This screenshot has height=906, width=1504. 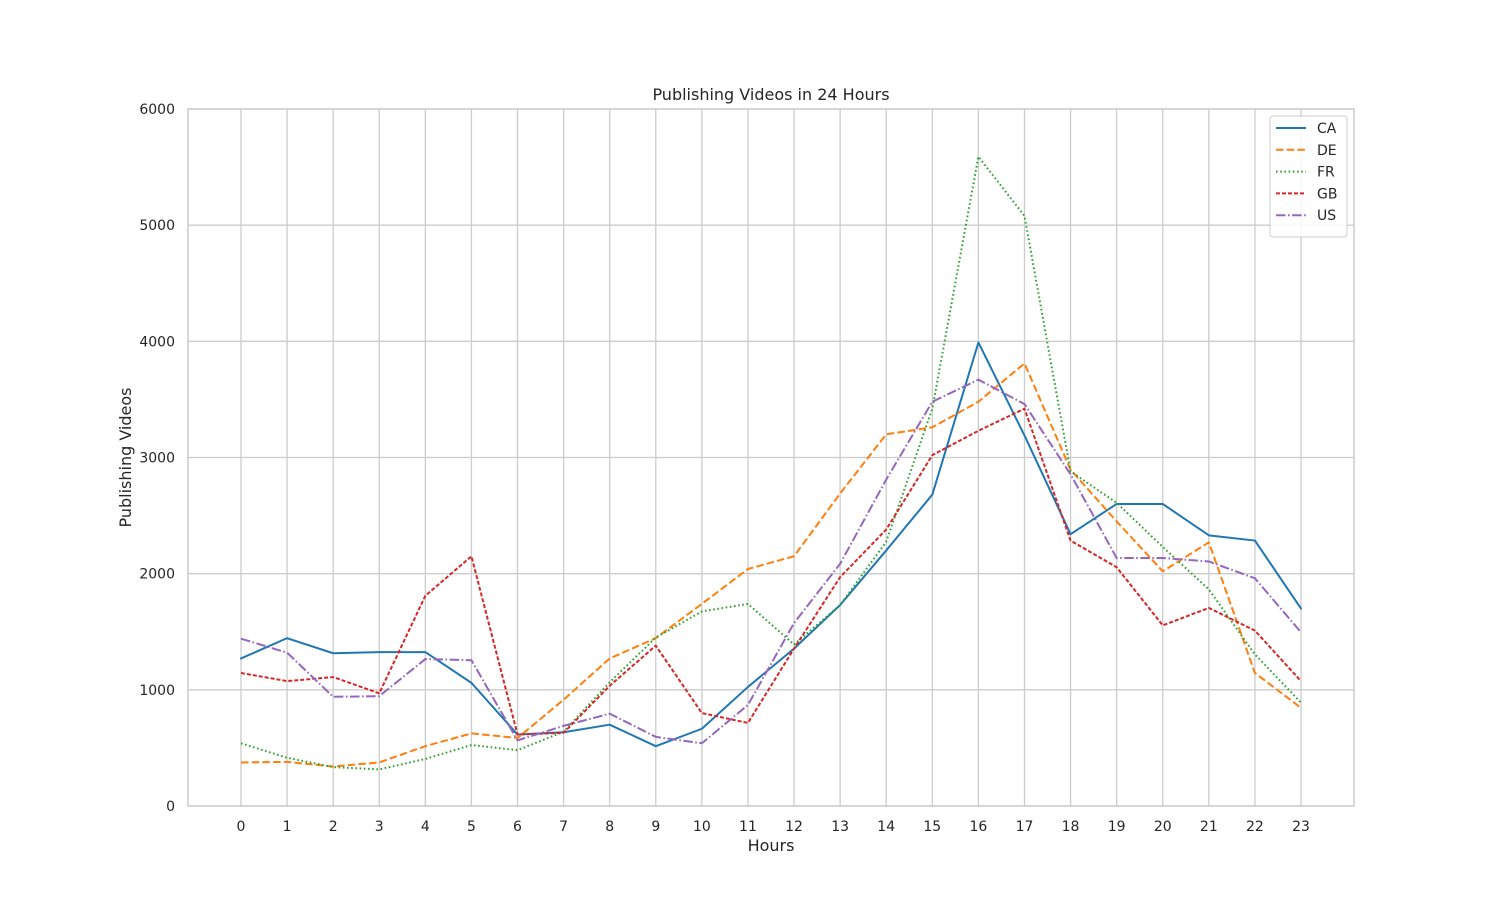 I want to click on y-tick-label: 6000, so click(x=157, y=110).